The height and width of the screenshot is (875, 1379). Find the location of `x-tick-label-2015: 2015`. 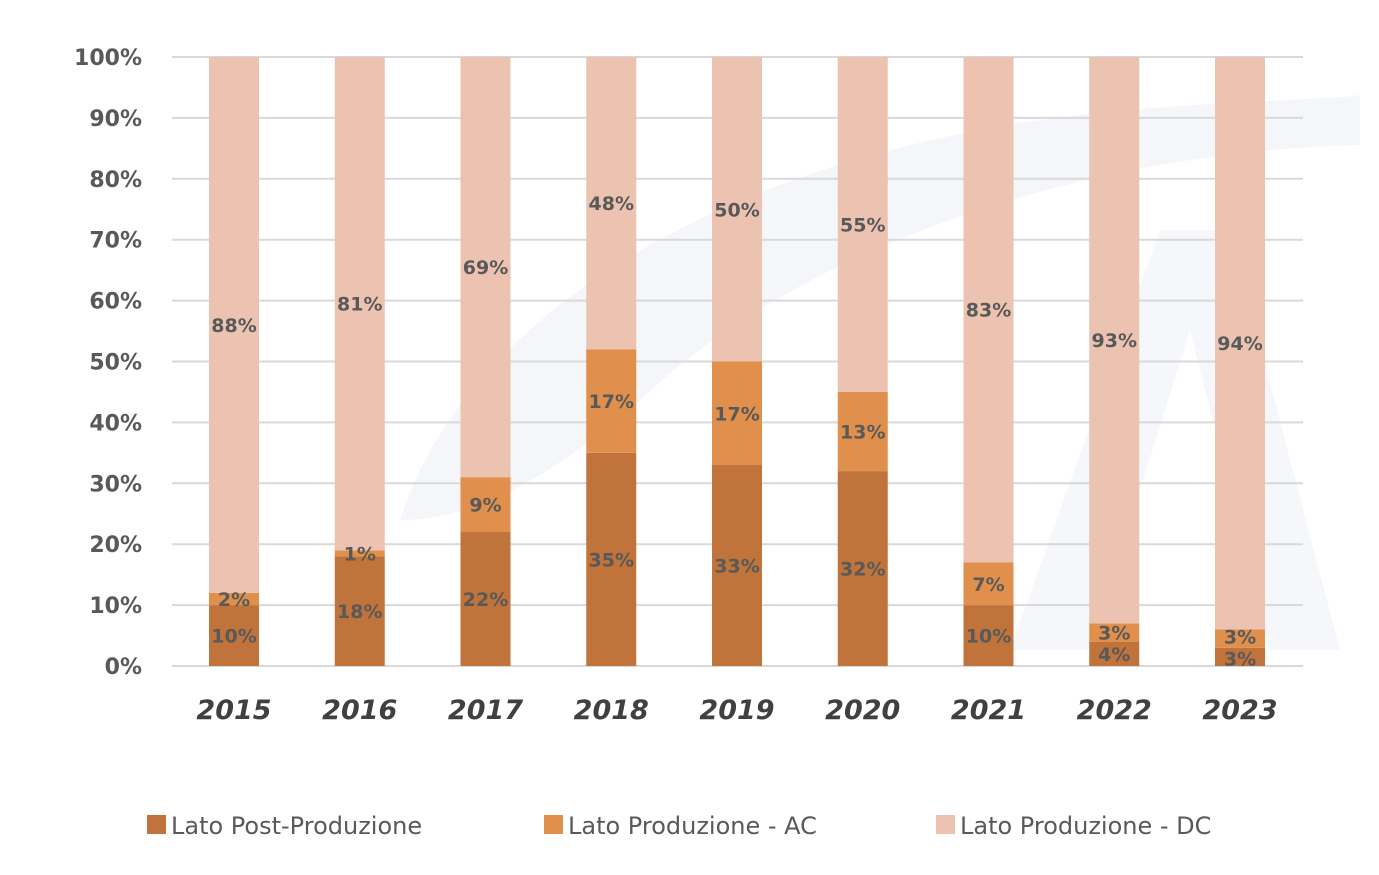

x-tick-label-2015: 2015 is located at coordinates (233, 710).